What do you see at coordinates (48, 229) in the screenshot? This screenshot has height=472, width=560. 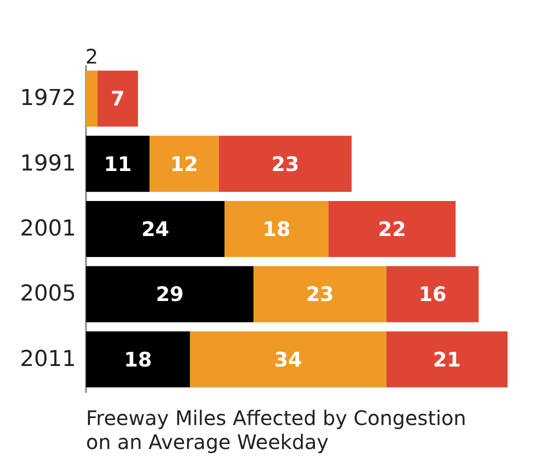 I see `y-tick-label: 2001` at bounding box center [48, 229].